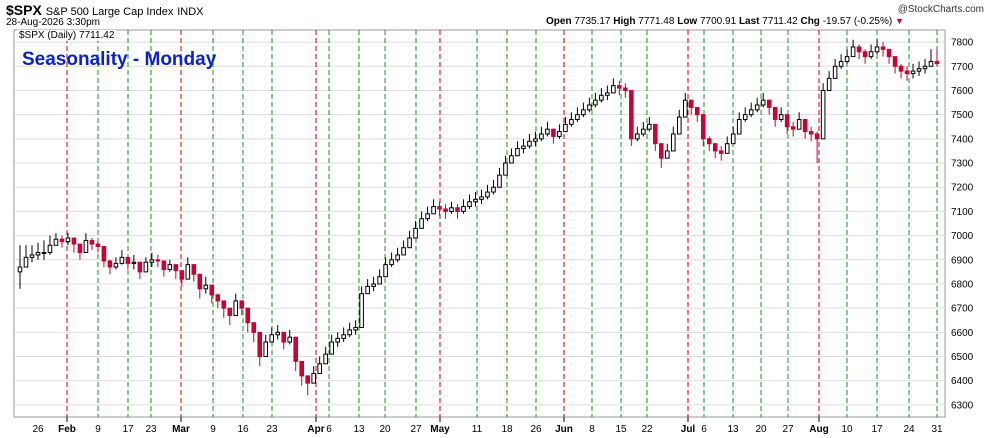  I want to click on chart-legend: $SPX (Daily) 7711.42, so click(67, 35).